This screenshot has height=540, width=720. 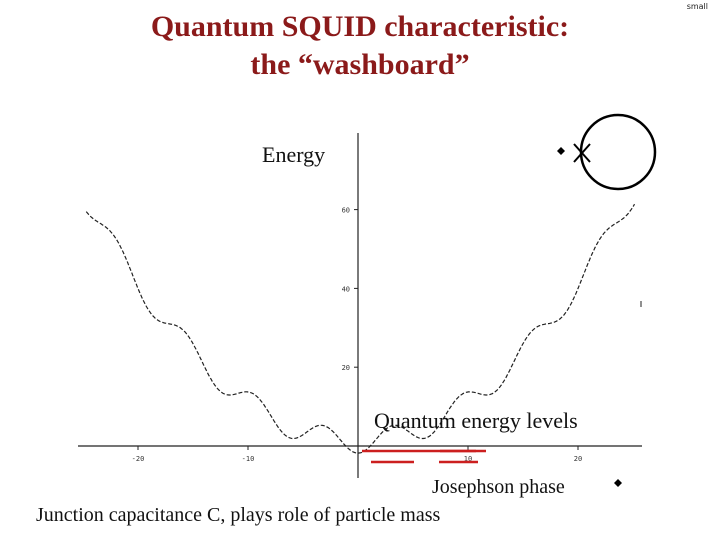 What do you see at coordinates (360, 64) in the screenshot?
I see `title-line-2: the “washboard”` at bounding box center [360, 64].